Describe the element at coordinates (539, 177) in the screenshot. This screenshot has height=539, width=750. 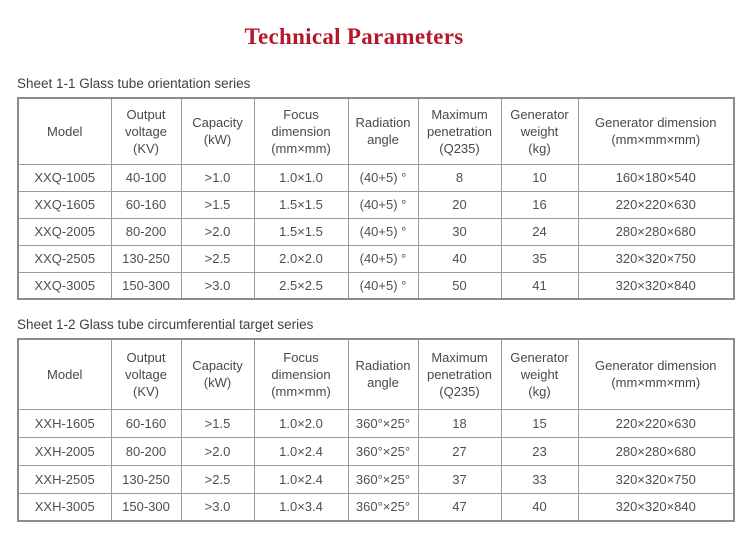
I see `cell-generator-weight: 10` at that location.